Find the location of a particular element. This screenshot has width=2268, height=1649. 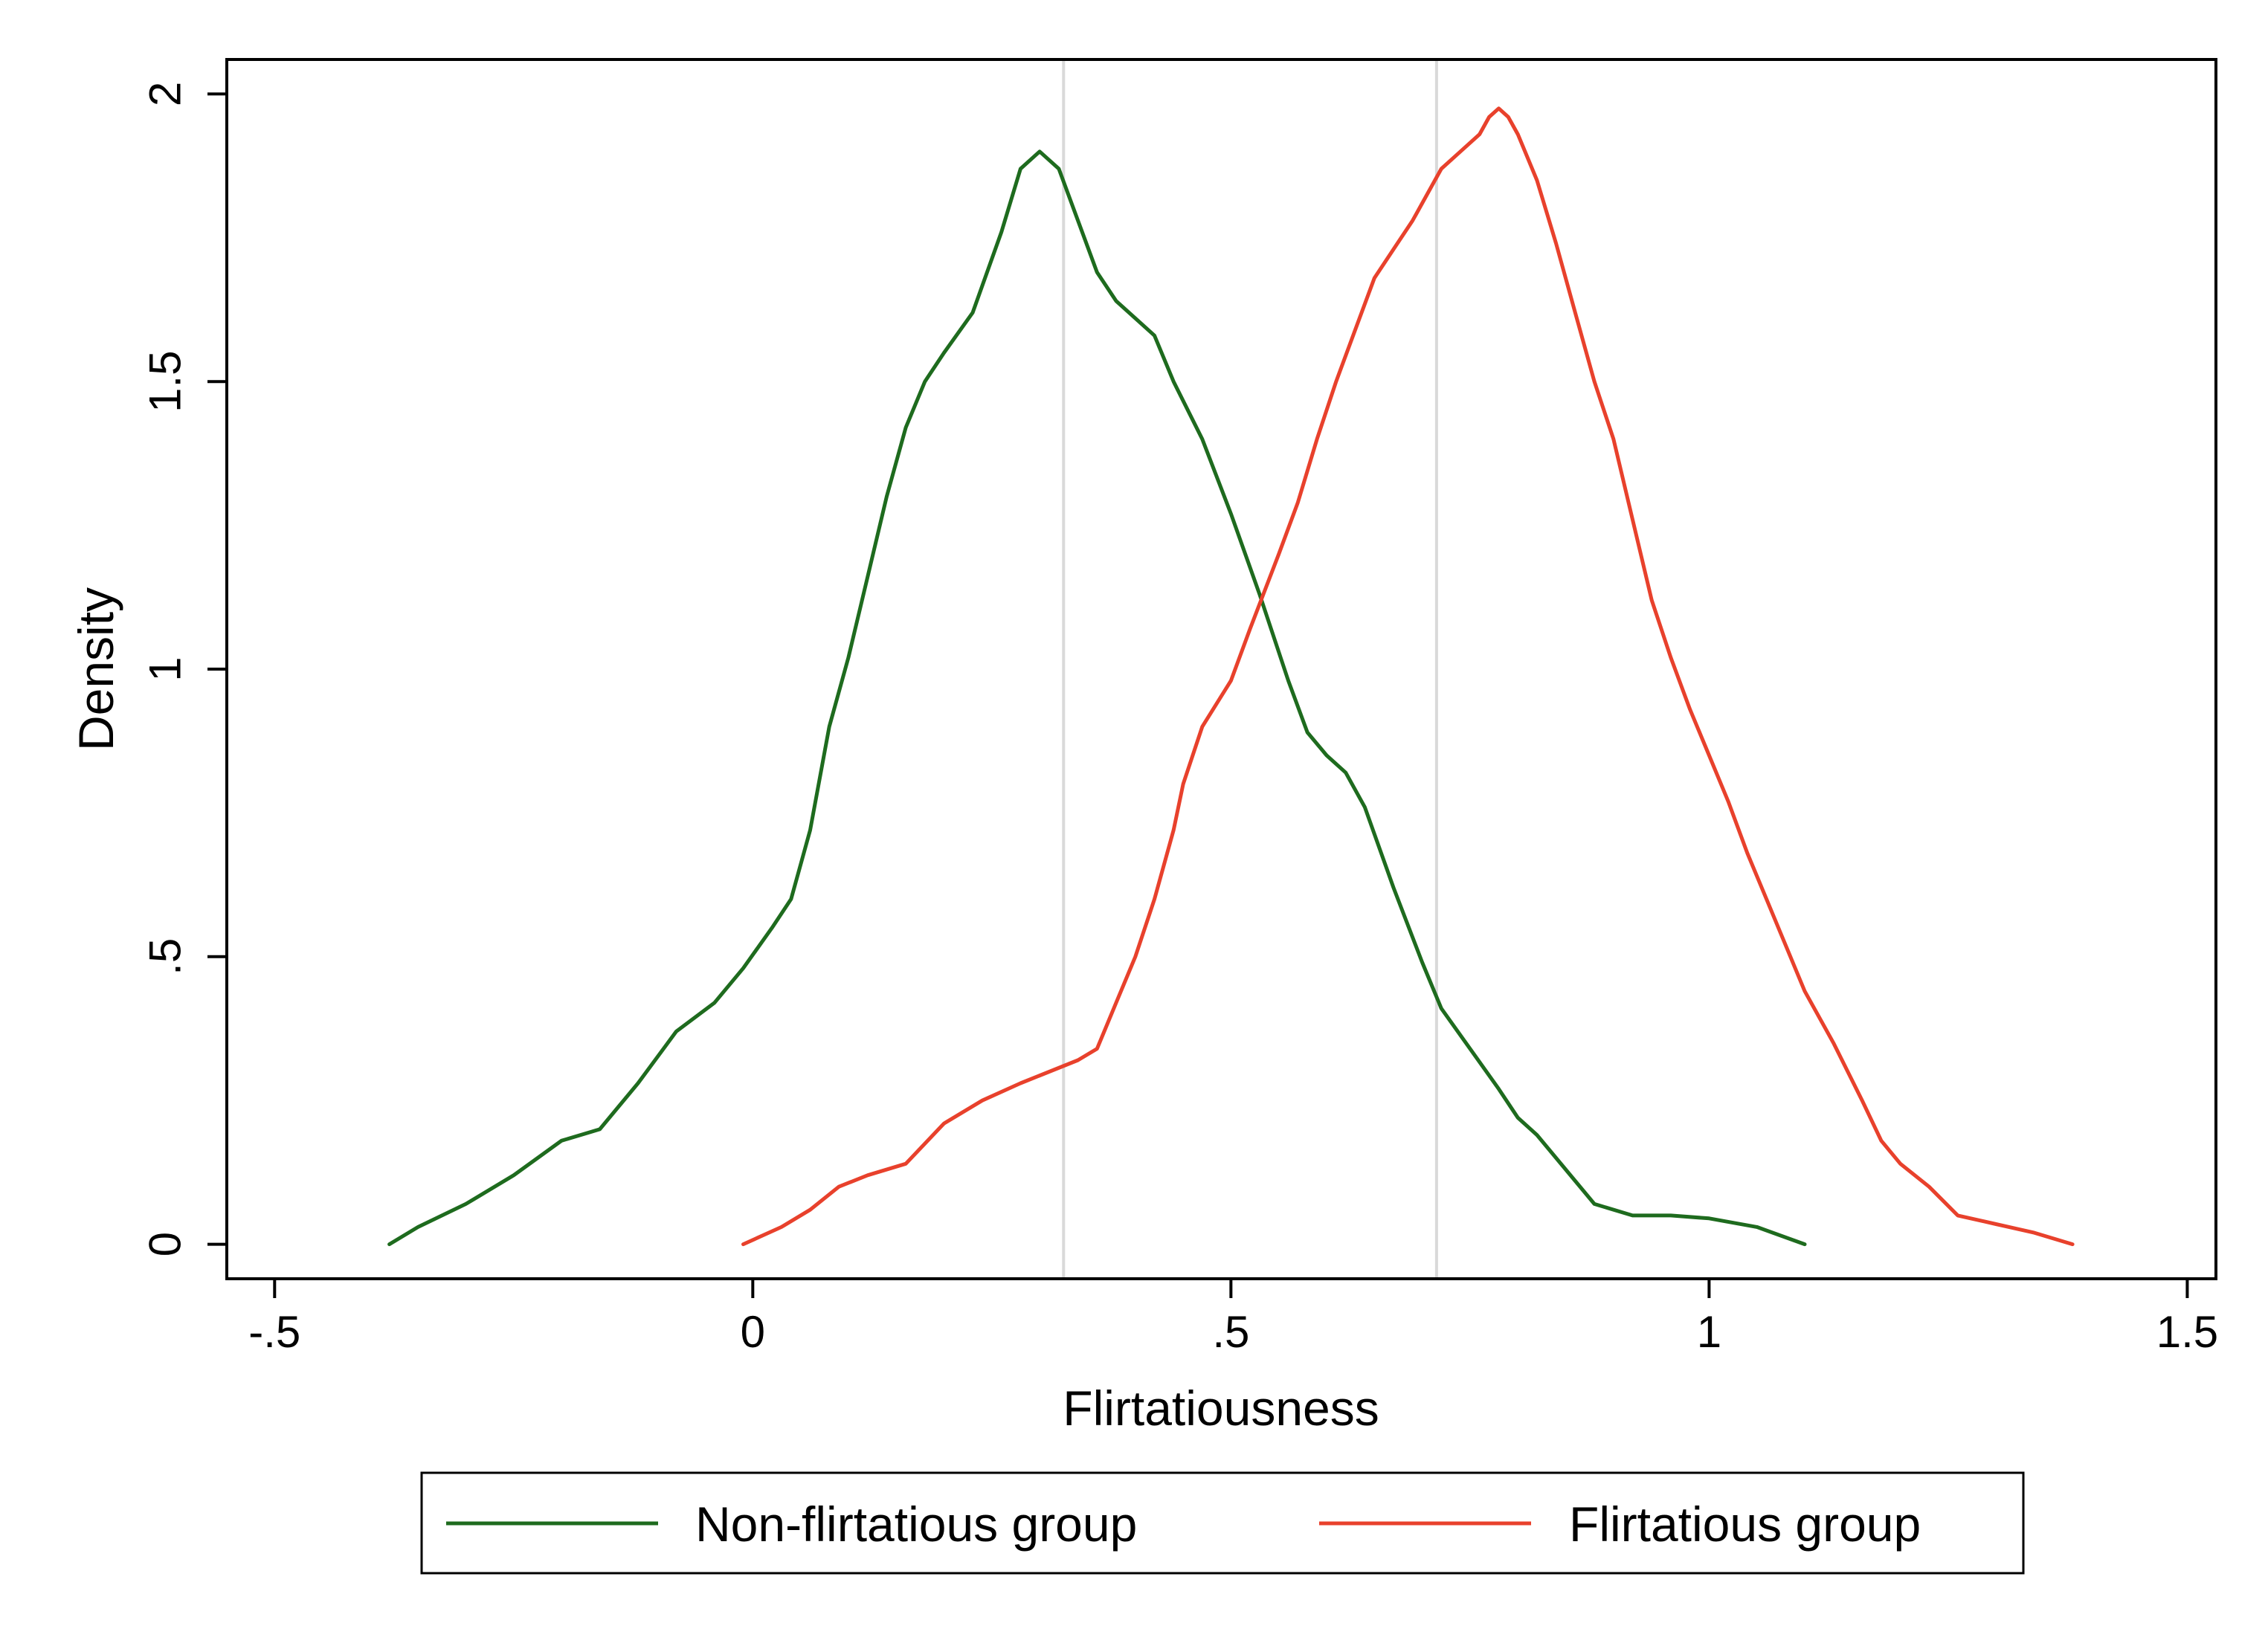

y-tick-label: 1.5 is located at coordinates (165, 381).